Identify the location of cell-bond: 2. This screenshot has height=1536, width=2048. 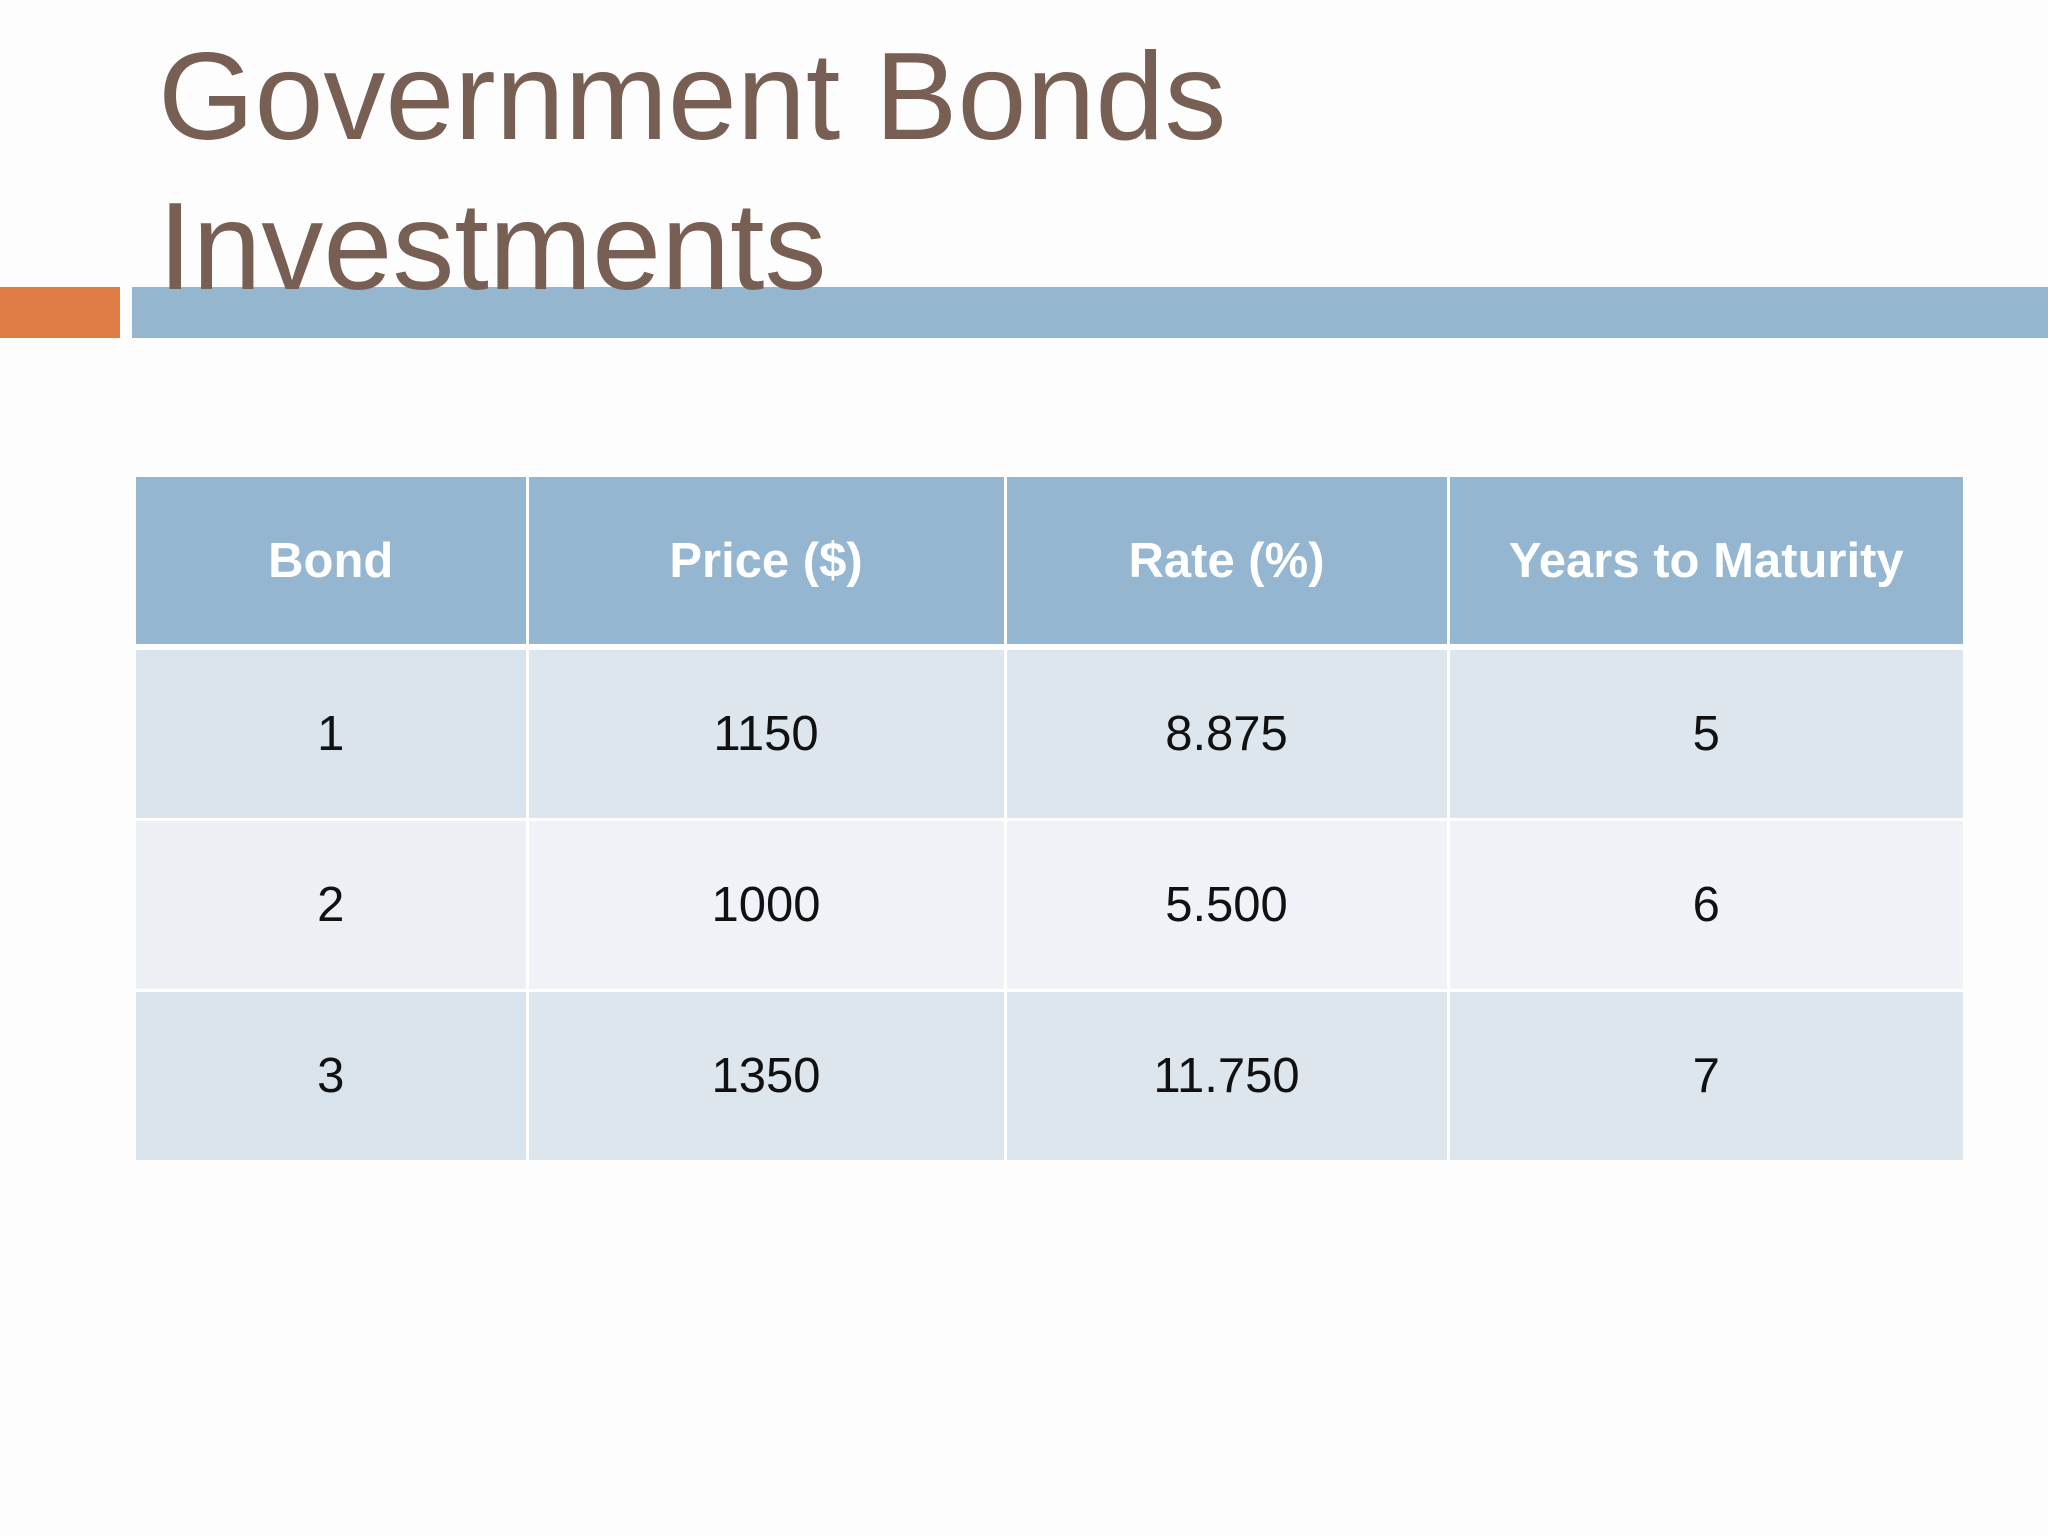
(331, 904).